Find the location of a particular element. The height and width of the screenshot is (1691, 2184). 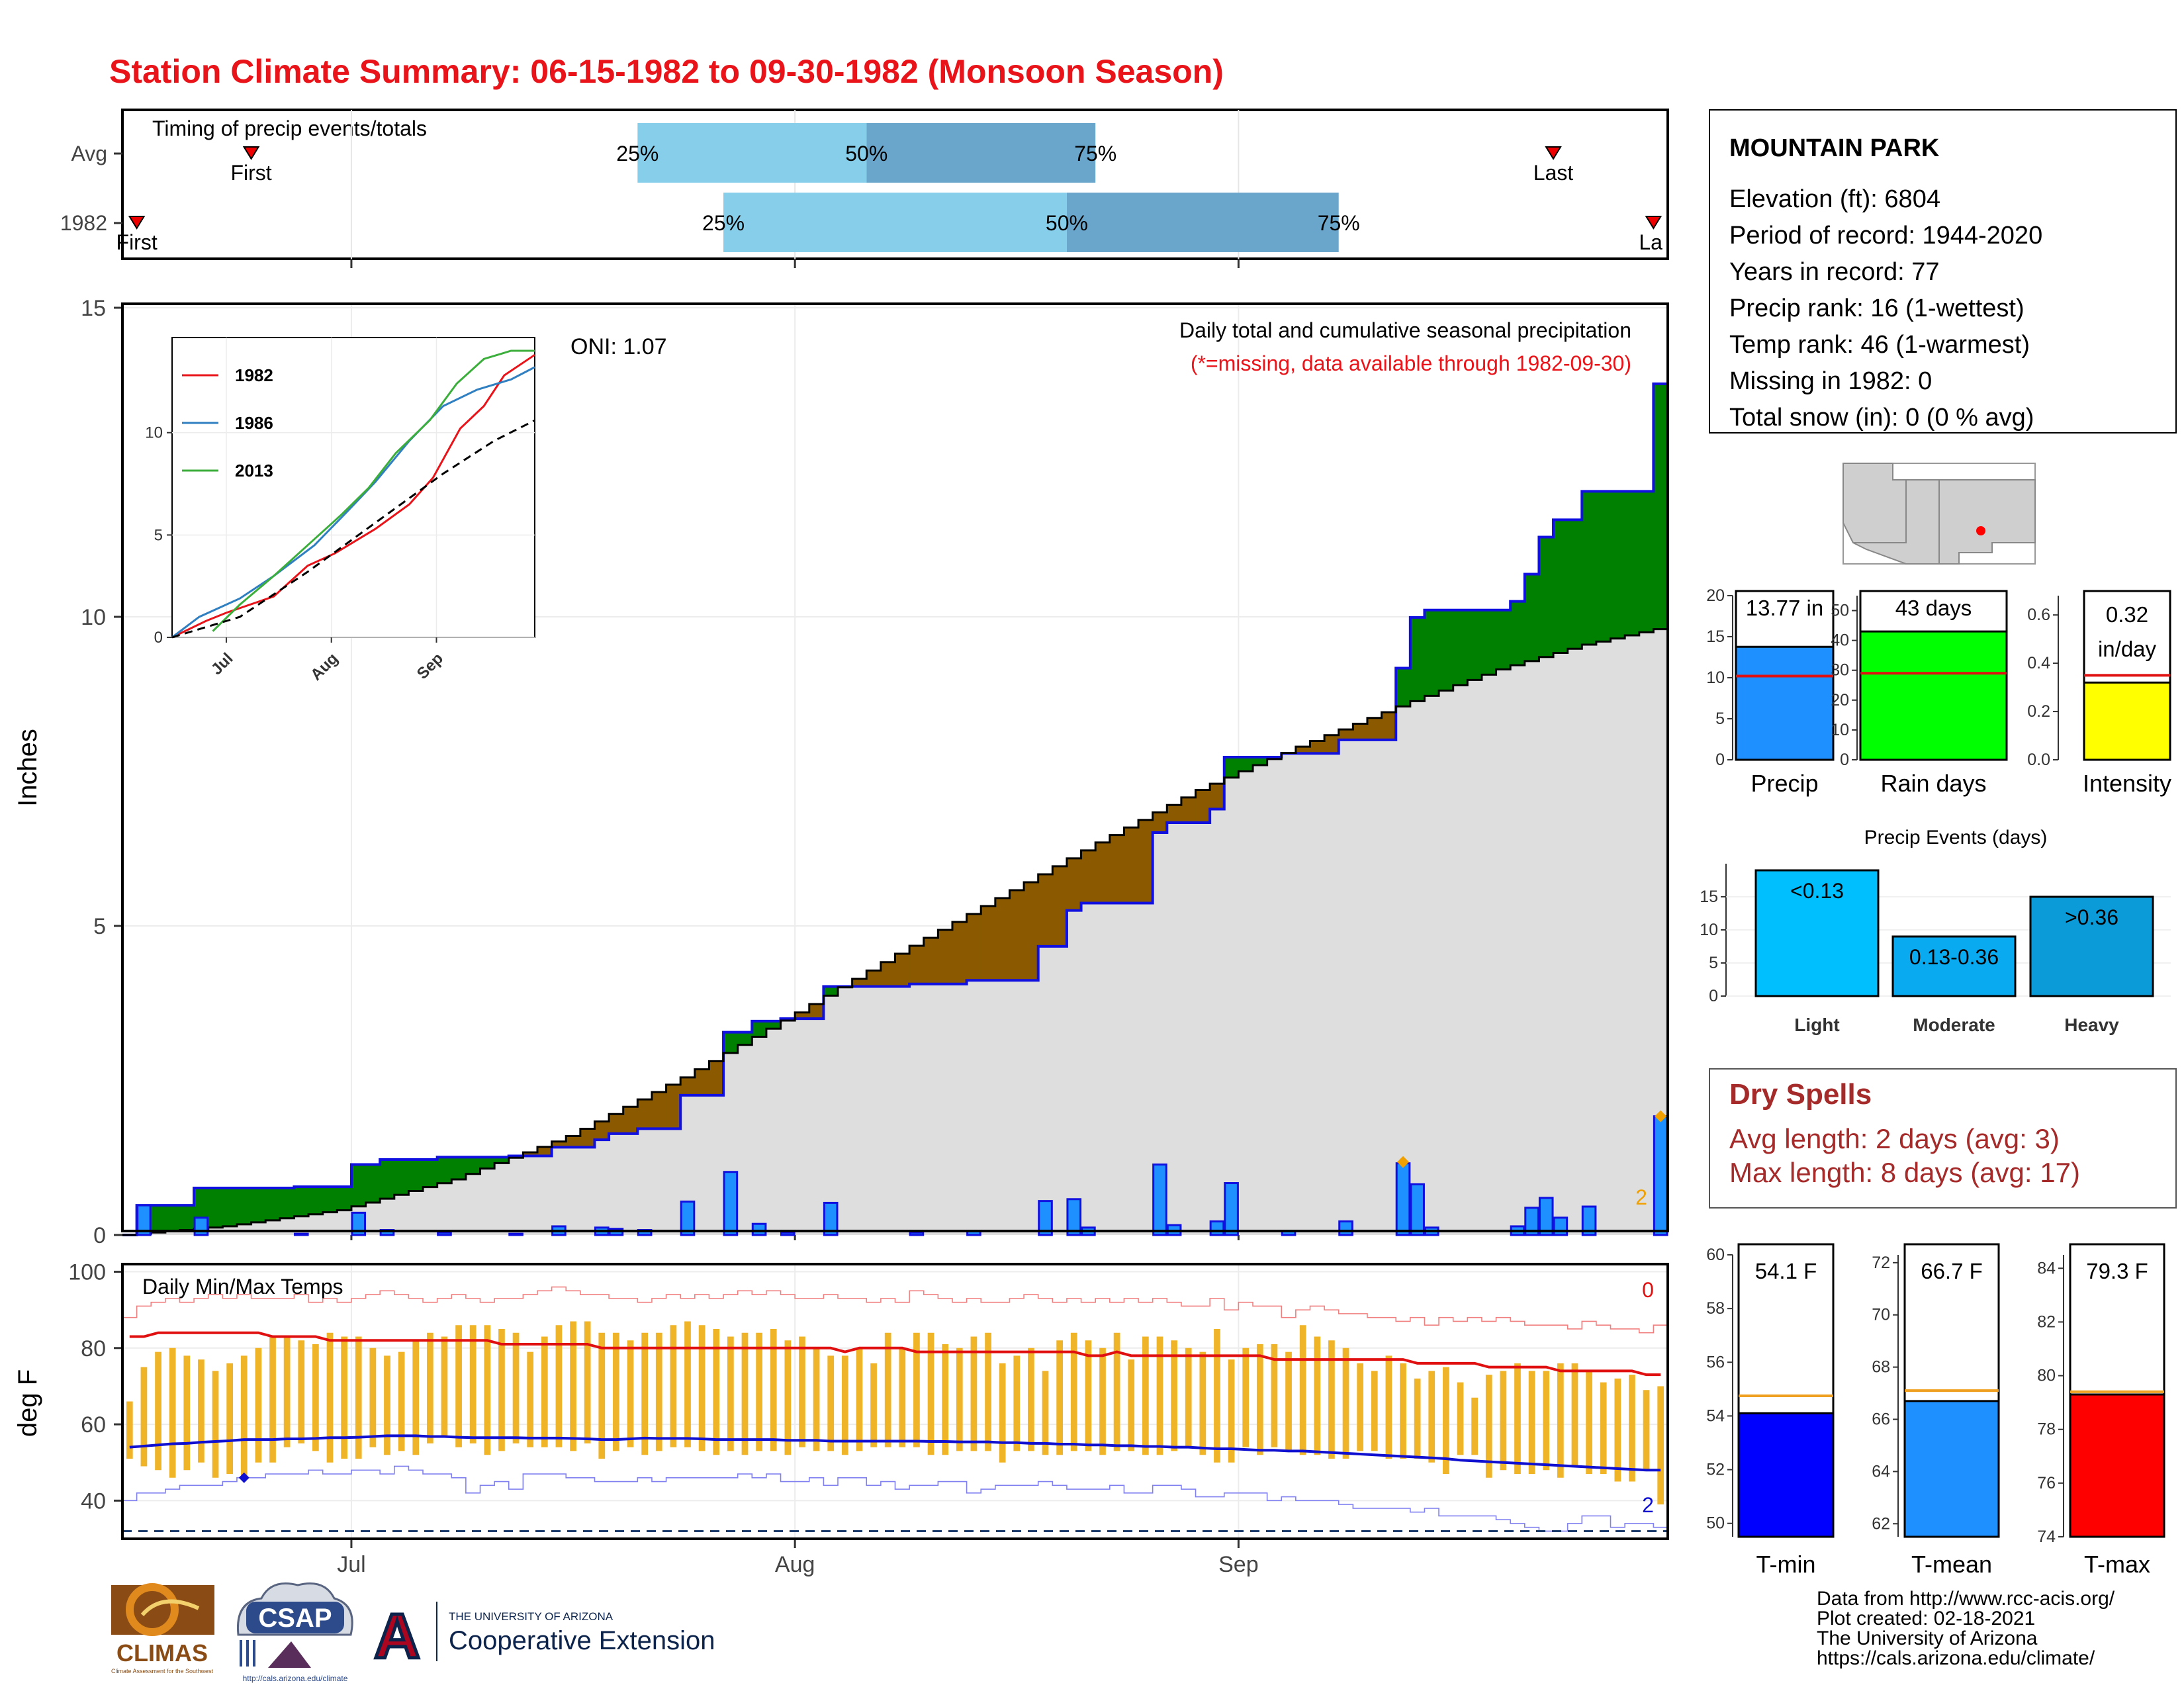

missing-min-label: 2 is located at coordinates (1648, 1505).